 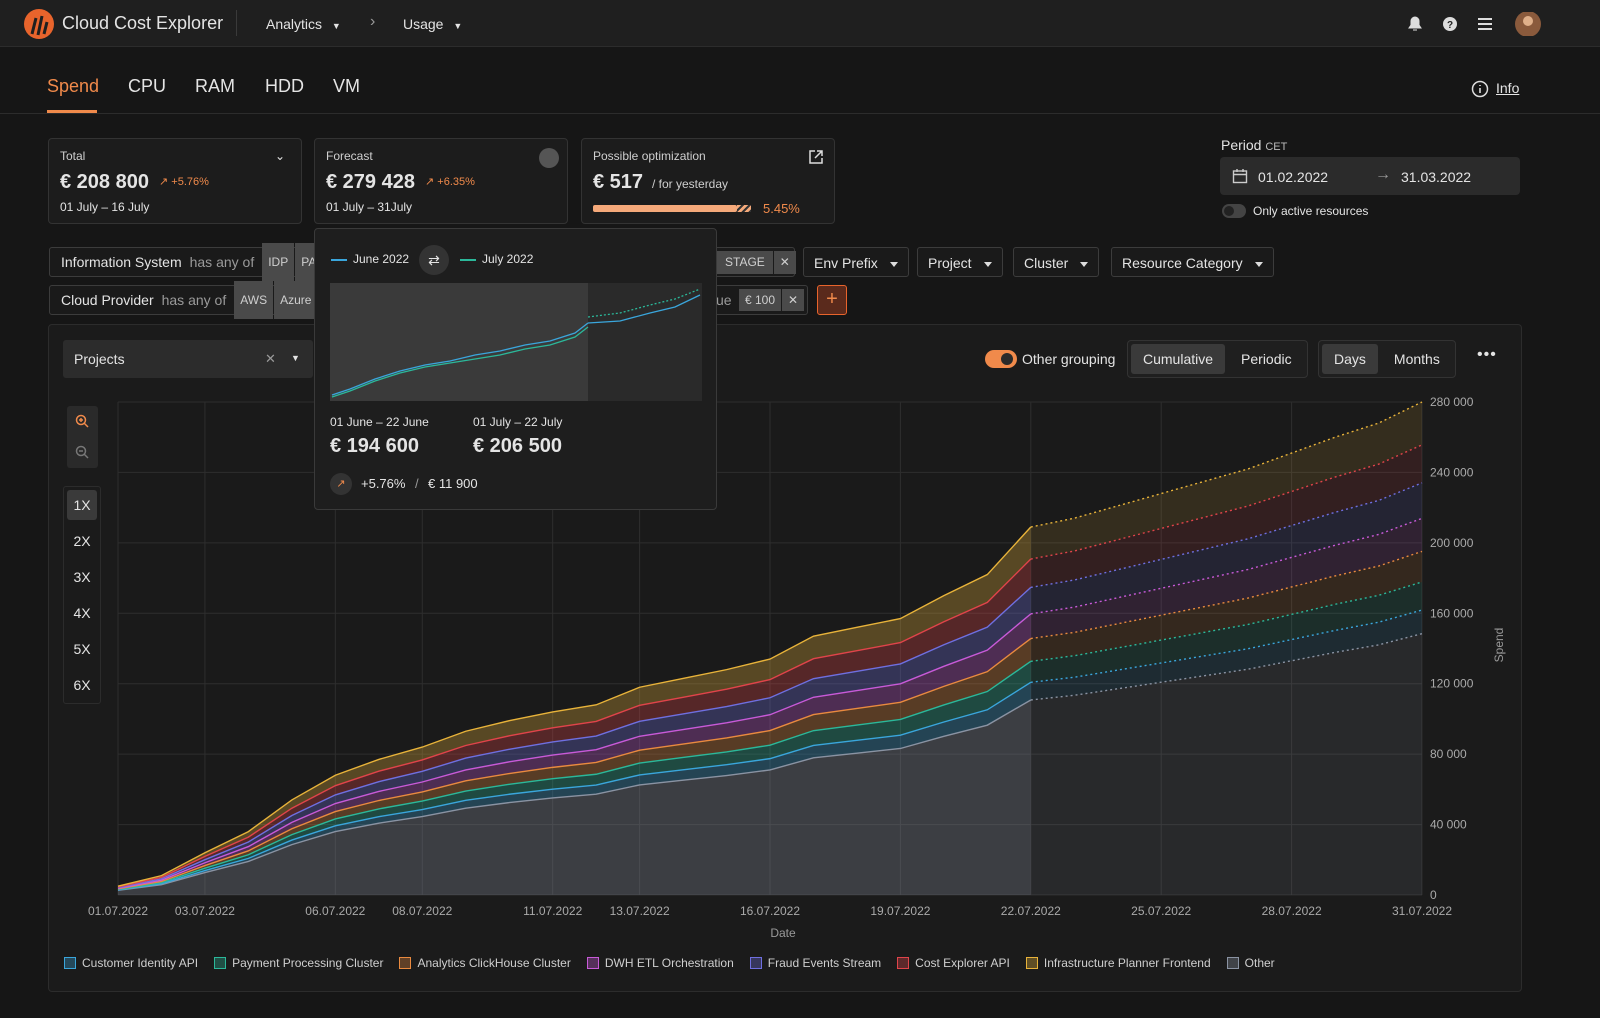 What do you see at coordinates (1452, 684) in the screenshot?
I see `y-tick-label: 120 000` at bounding box center [1452, 684].